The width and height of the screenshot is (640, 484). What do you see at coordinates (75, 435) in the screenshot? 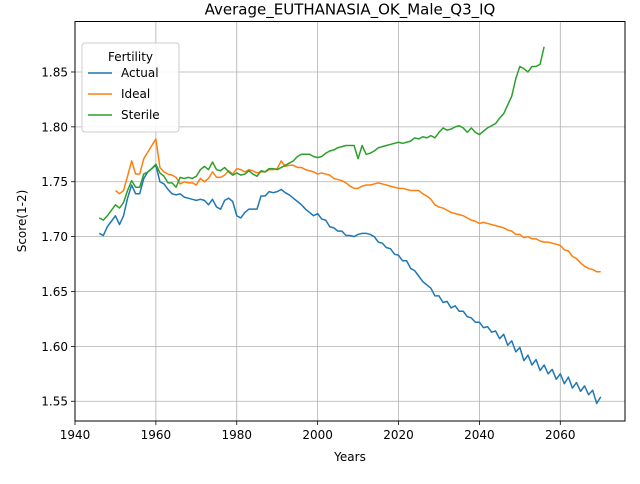
I see `x-tick-label: 1940` at bounding box center [75, 435].